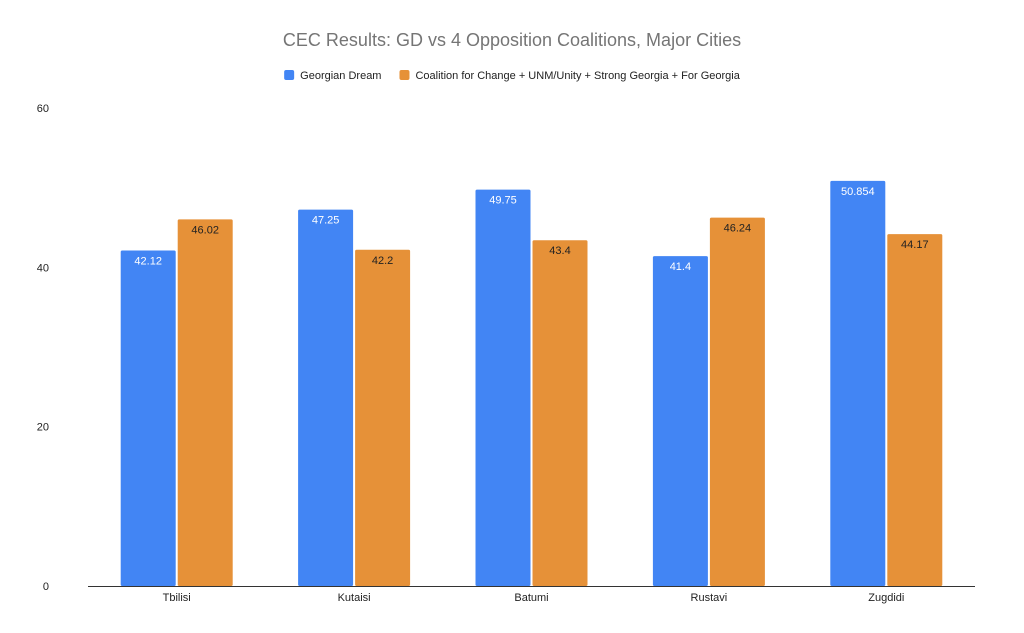 Image resolution: width=1024 pixels, height=633 pixels. Describe the element at coordinates (43, 109) in the screenshot. I see `y-tick-label: 60` at that location.